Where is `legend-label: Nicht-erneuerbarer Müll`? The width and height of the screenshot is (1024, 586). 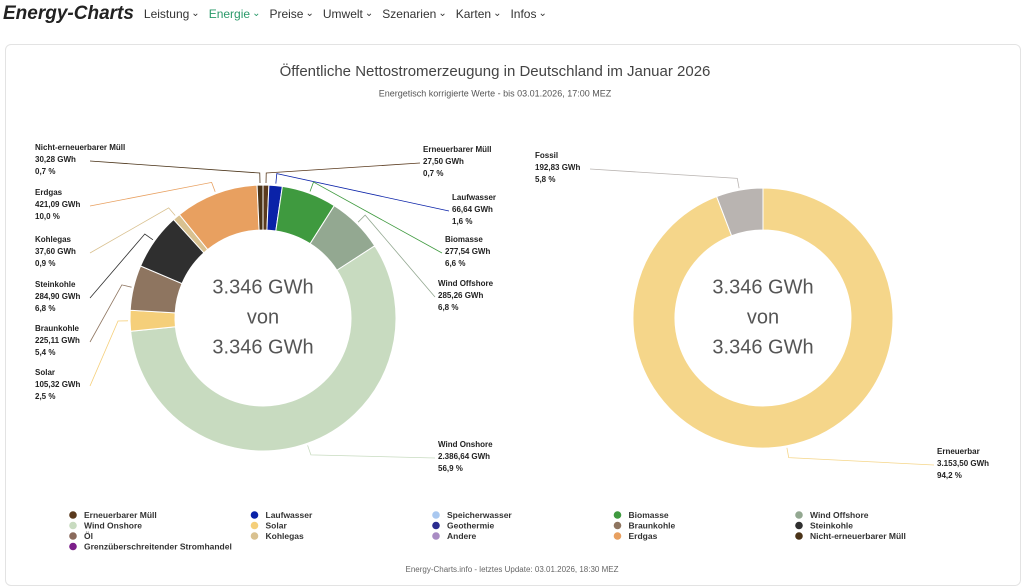
legend-label: Nicht-erneuerbarer Müll is located at coordinates (858, 536).